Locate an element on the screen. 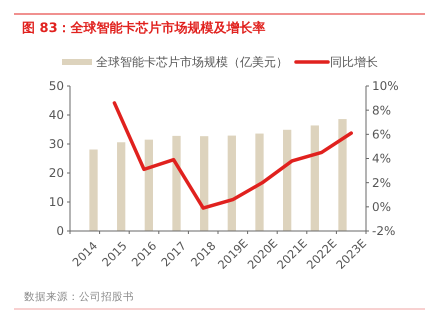  legend-label: 同比增长 is located at coordinates (354, 62).